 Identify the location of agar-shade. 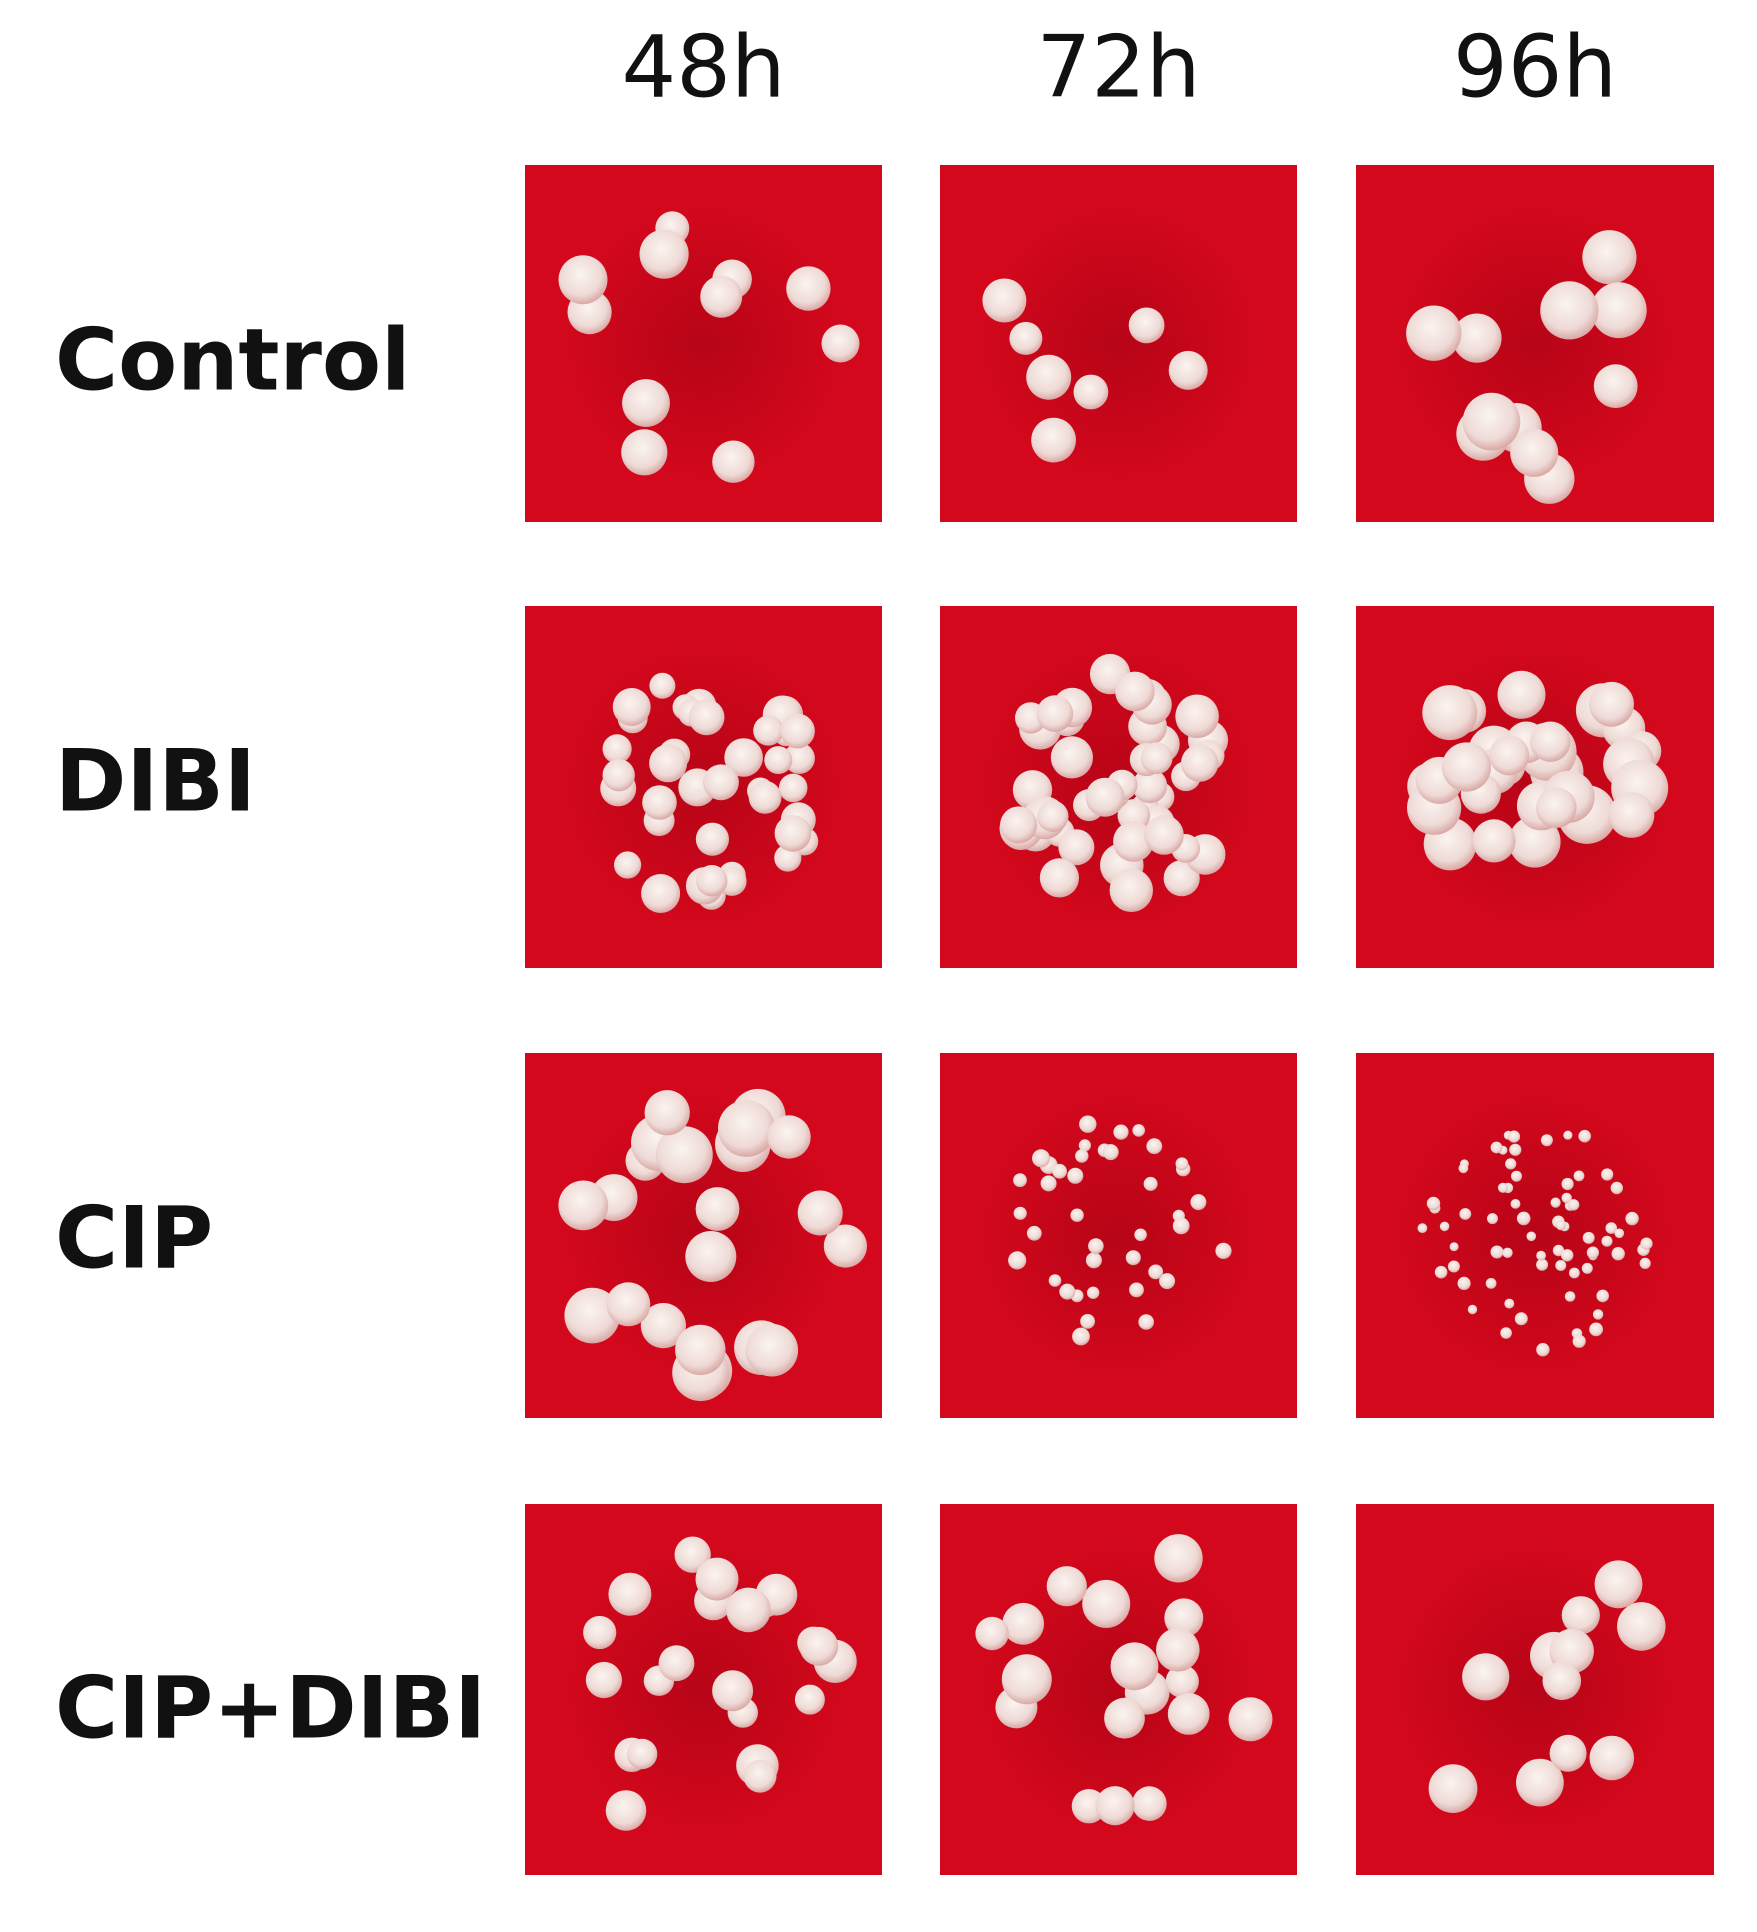
(703, 343).